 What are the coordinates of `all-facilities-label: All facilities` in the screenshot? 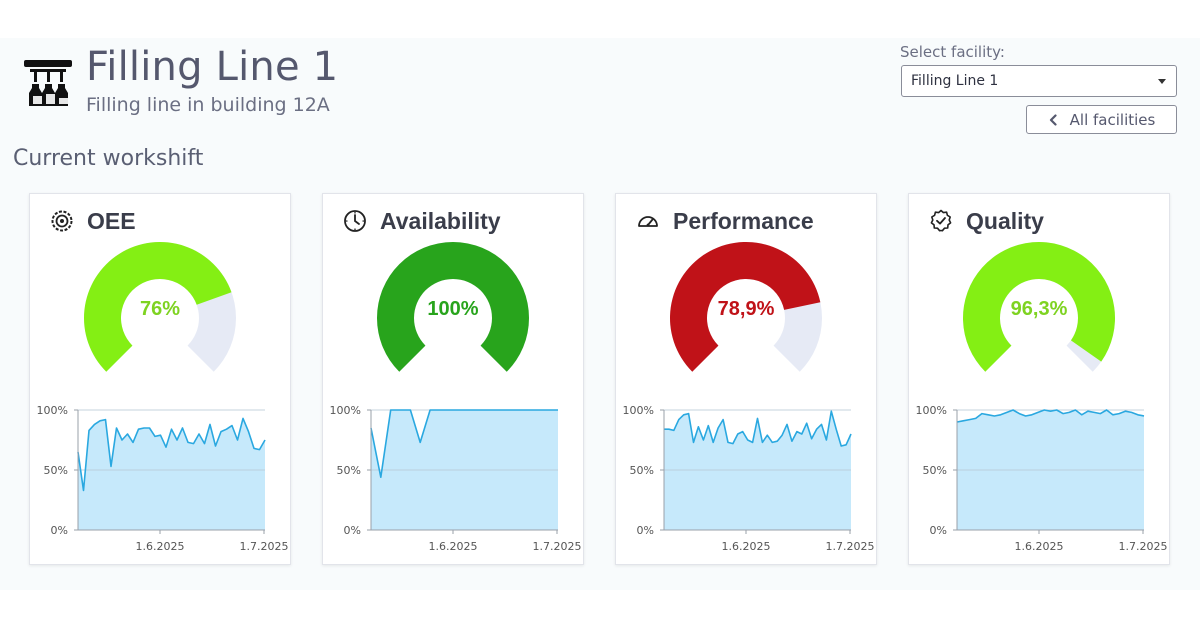 It's located at (1112, 119).